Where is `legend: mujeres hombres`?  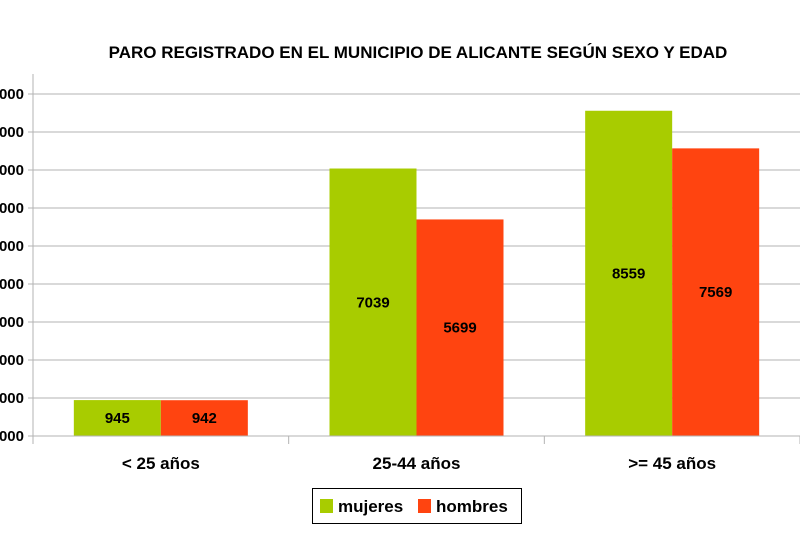
legend: mujeres hombres is located at coordinates (417, 506).